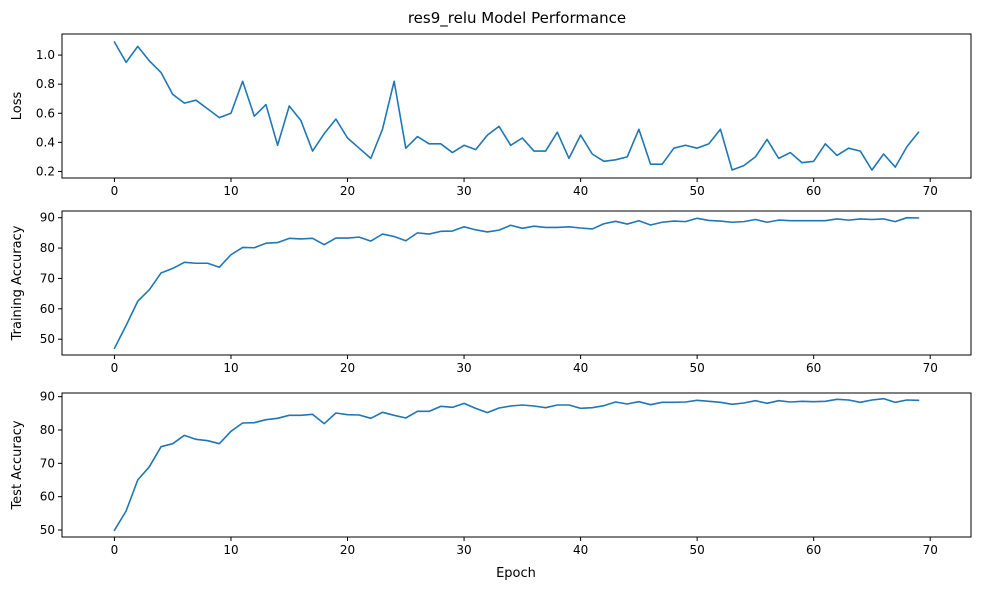 The height and width of the screenshot is (590, 981). I want to click on loss-x-tick-label: 0, so click(115, 191).